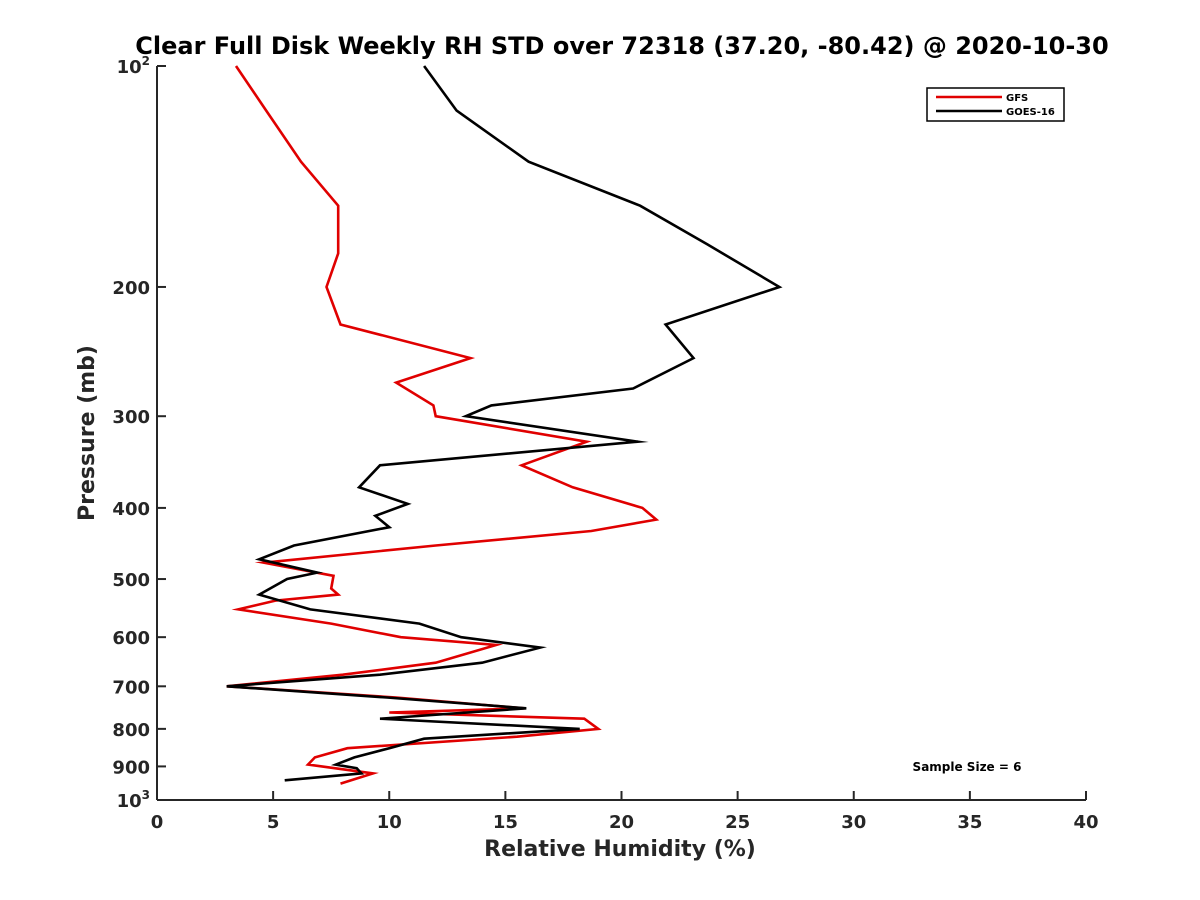  Describe the element at coordinates (157, 822) in the screenshot. I see `x-tick-label: 0` at that location.